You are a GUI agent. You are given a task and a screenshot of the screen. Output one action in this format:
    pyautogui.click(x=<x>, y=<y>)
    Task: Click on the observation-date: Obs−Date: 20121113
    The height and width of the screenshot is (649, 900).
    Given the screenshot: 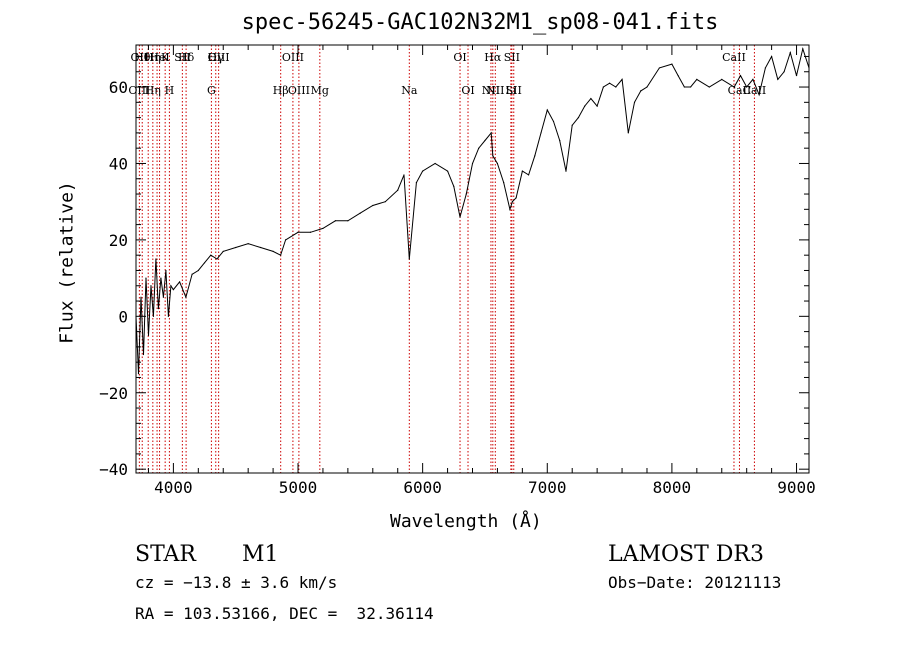 What is the action you would take?
    pyautogui.click(x=695, y=582)
    